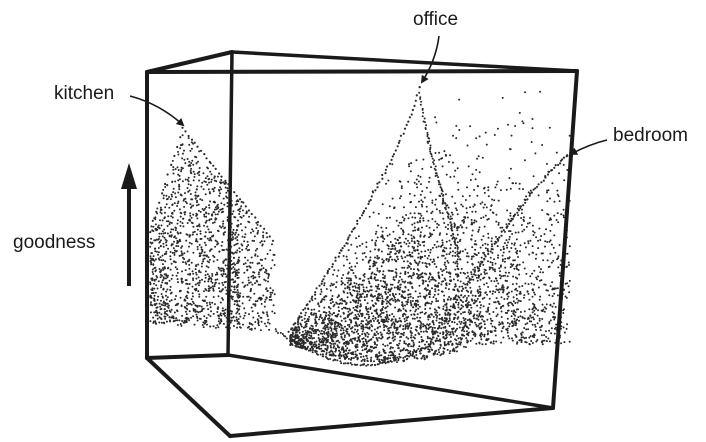 This screenshot has width=706, height=442. What do you see at coordinates (565, 239) in the screenshot?
I see `front-right-edge` at bounding box center [565, 239].